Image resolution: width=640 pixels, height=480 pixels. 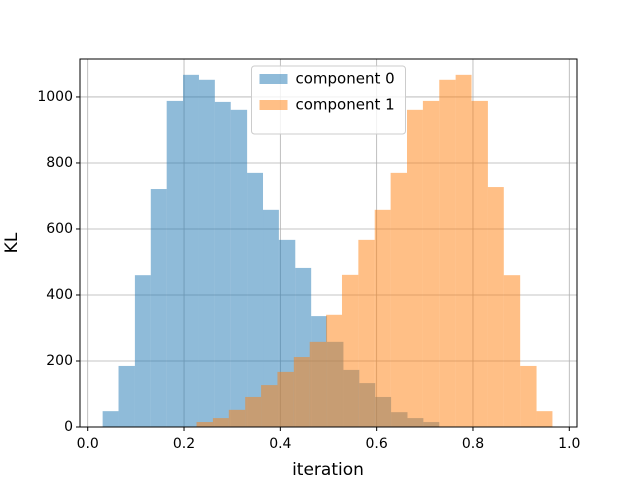 I want to click on y-tick-label: 400, so click(x=59, y=295).